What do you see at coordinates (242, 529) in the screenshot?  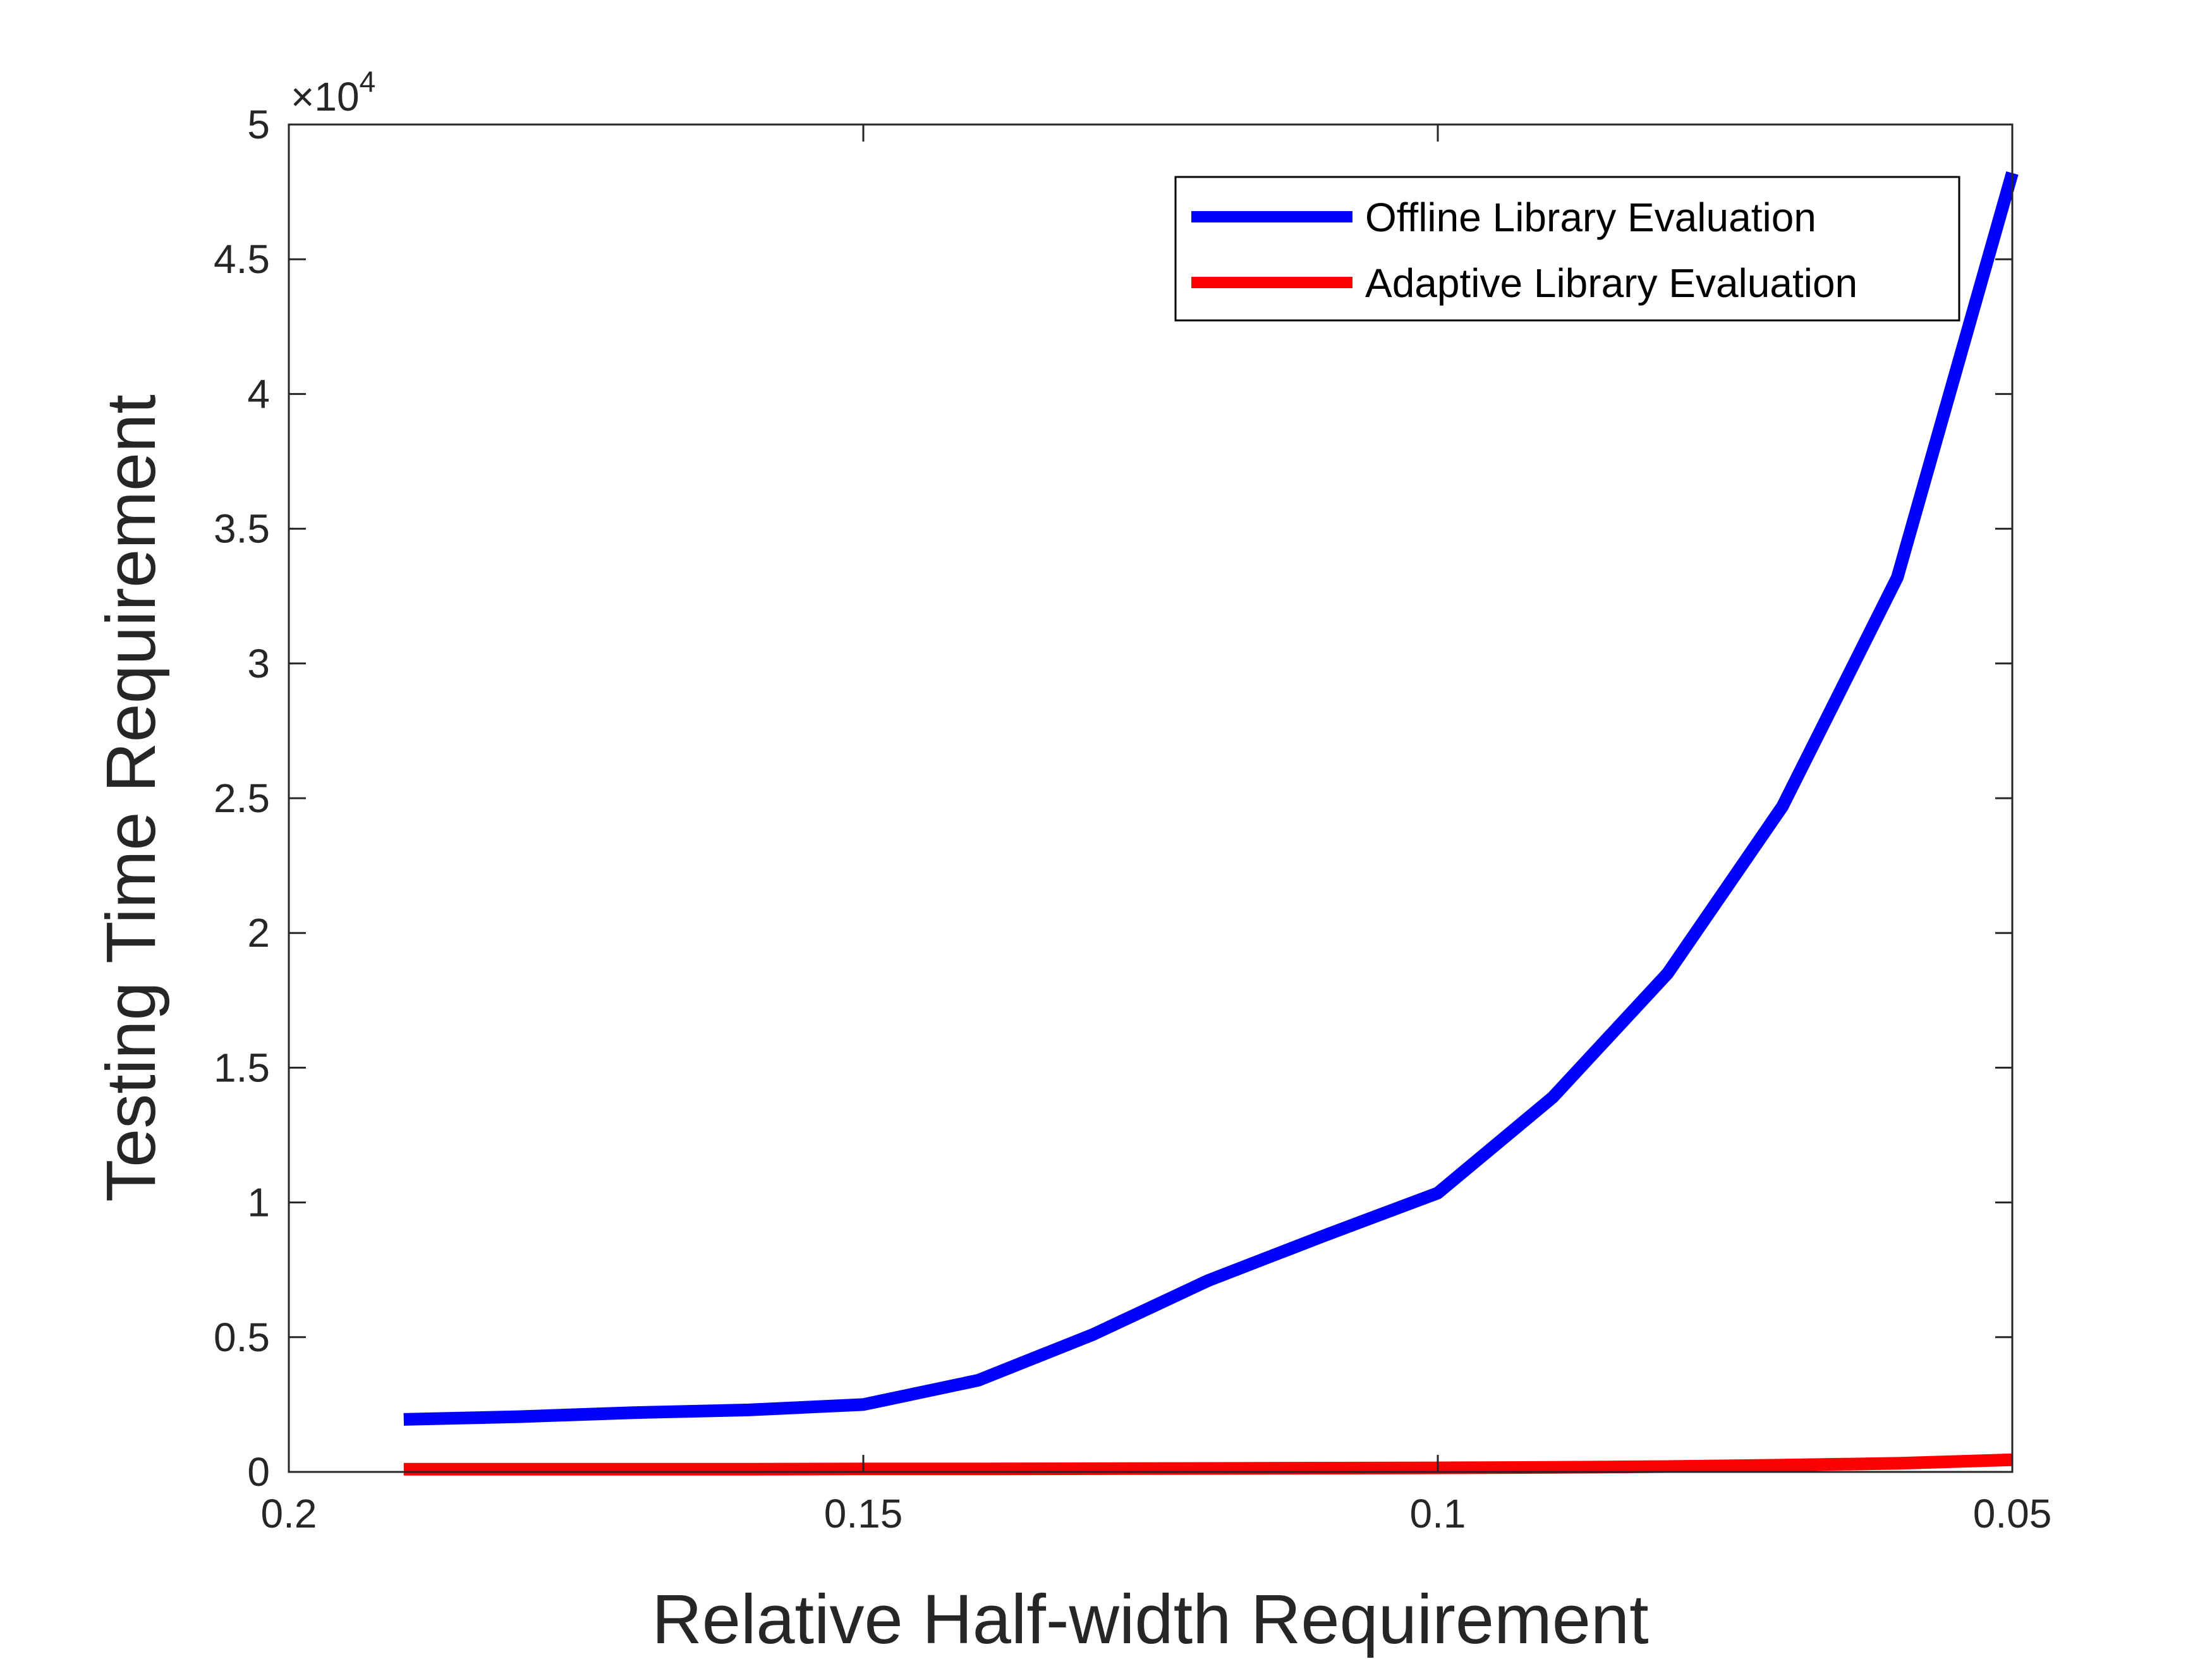 I see `y-tick-label: 3.5` at bounding box center [242, 529].